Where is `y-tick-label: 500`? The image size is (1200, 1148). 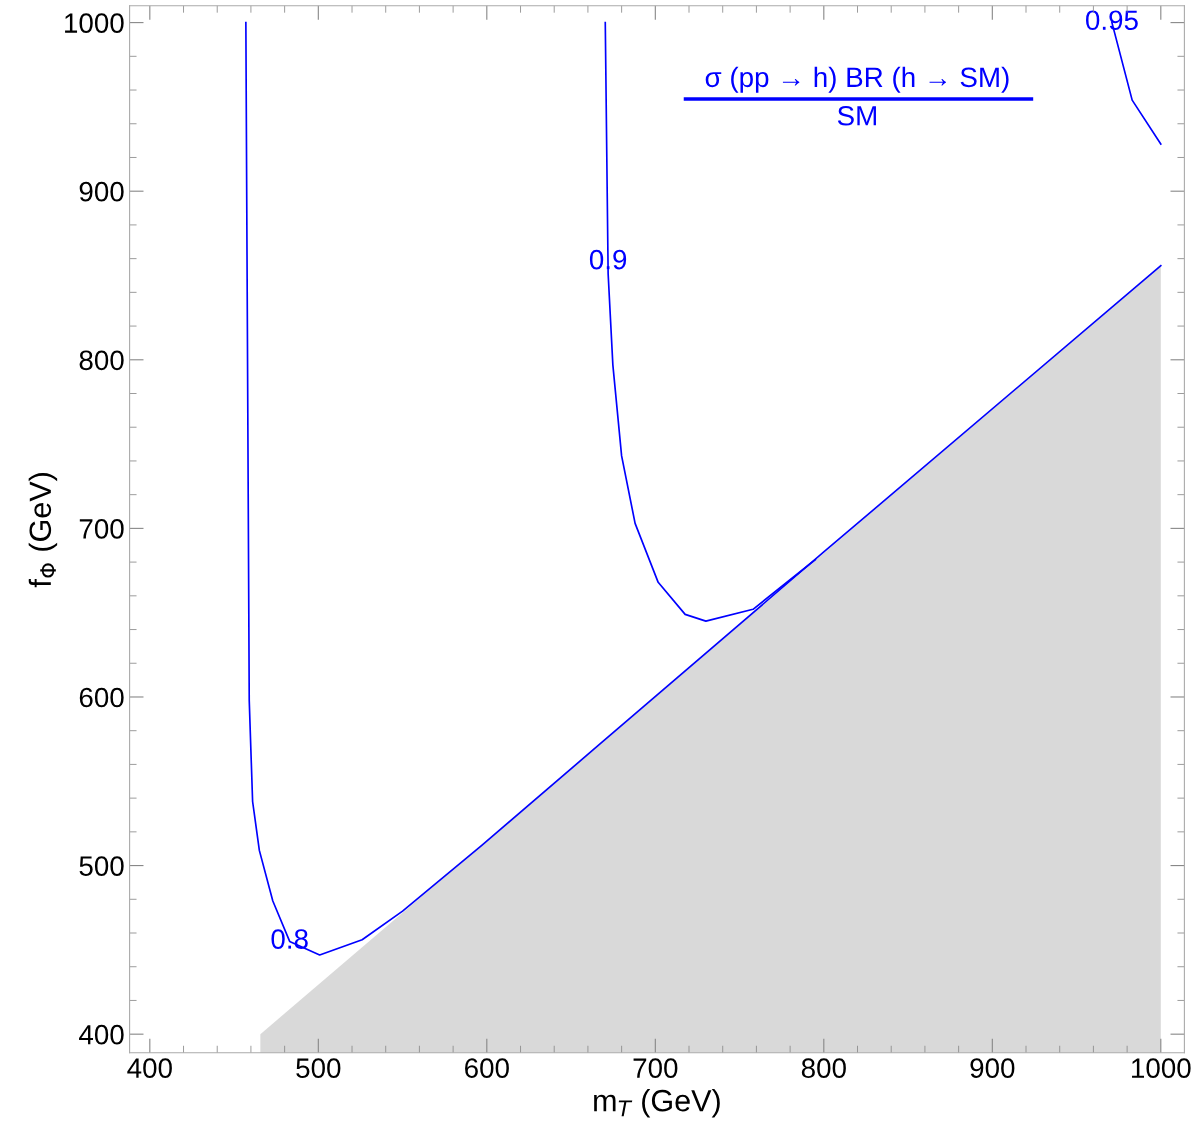 y-tick-label: 500 is located at coordinates (101, 866).